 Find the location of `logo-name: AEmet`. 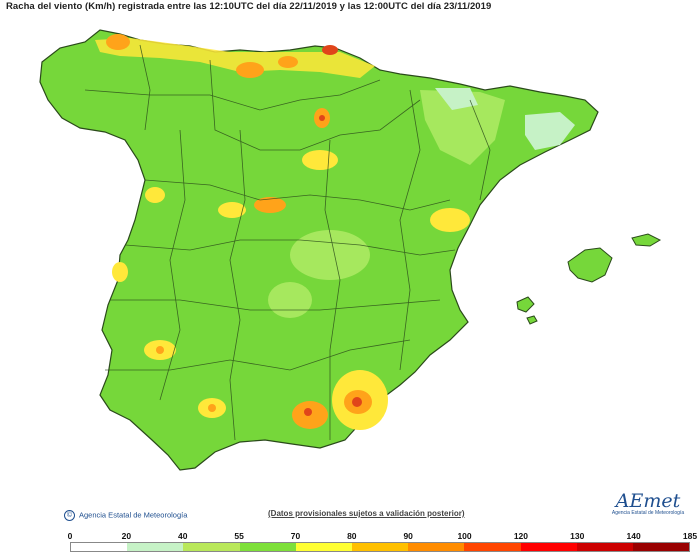

logo-name: AEmet is located at coordinates (648, 501).